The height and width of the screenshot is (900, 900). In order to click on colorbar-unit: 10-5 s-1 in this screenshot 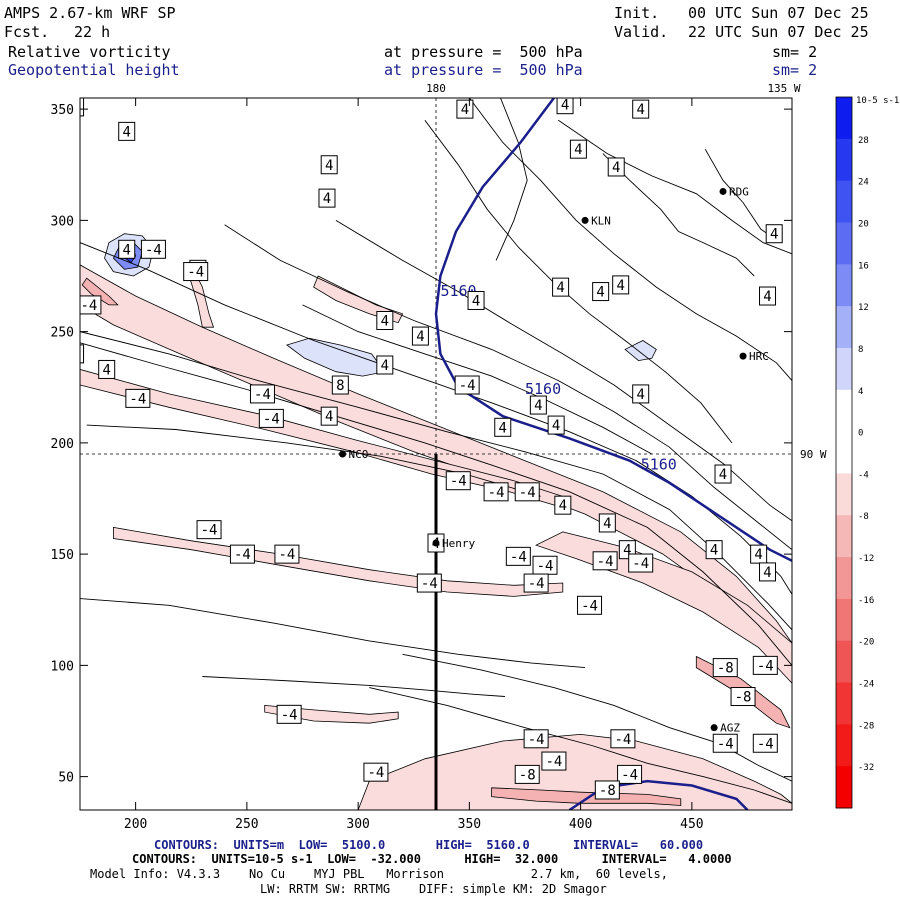, I will do `click(877, 101)`.